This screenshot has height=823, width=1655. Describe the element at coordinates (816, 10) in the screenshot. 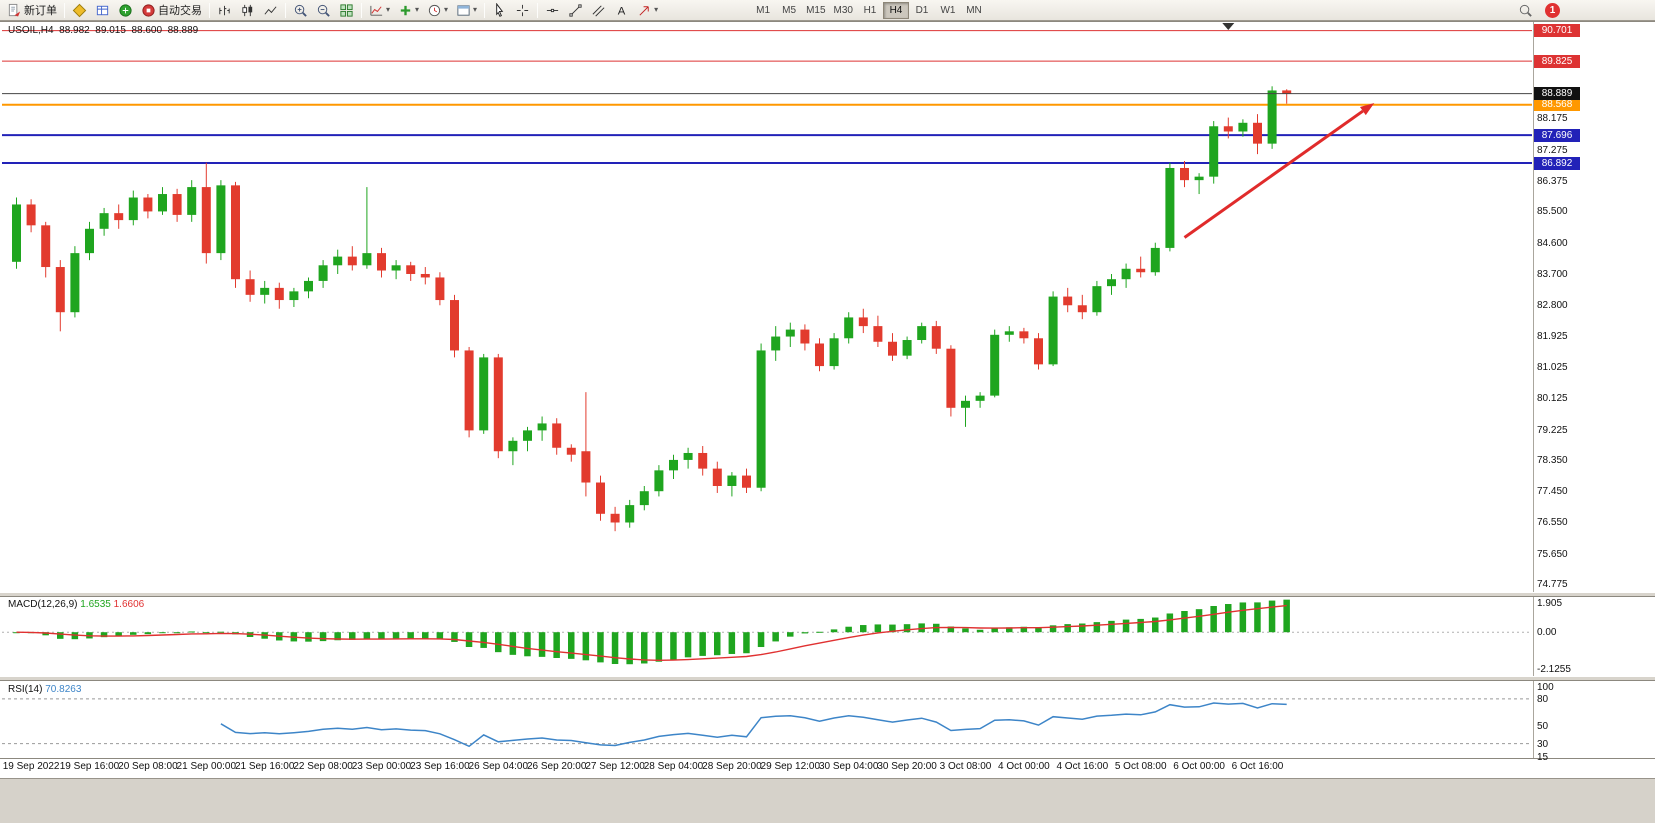

I see `timeframe-button-m15: M15` at that location.